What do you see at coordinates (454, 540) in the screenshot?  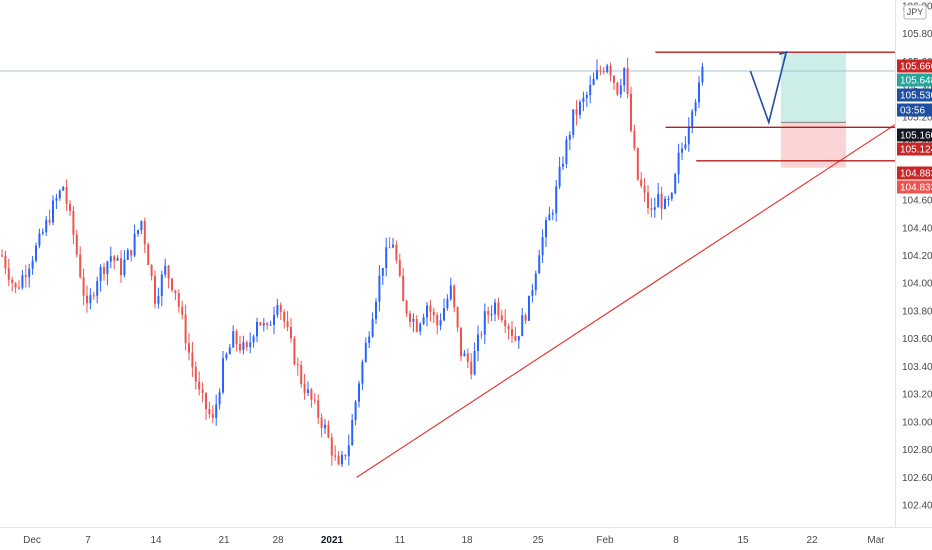 I see `time-axis: Dec 7 14 21 28 2021 11 18 25 Feb 8 15 22 Mar` at bounding box center [454, 540].